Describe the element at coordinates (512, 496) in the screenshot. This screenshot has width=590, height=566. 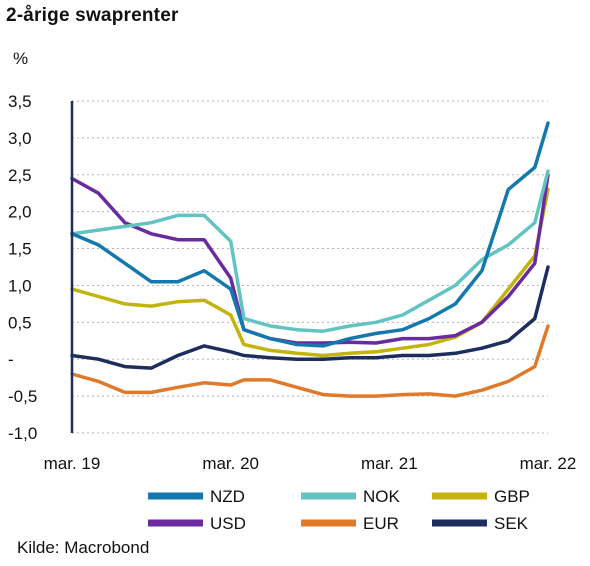
I see `legend-label-gbp: GBP` at that location.